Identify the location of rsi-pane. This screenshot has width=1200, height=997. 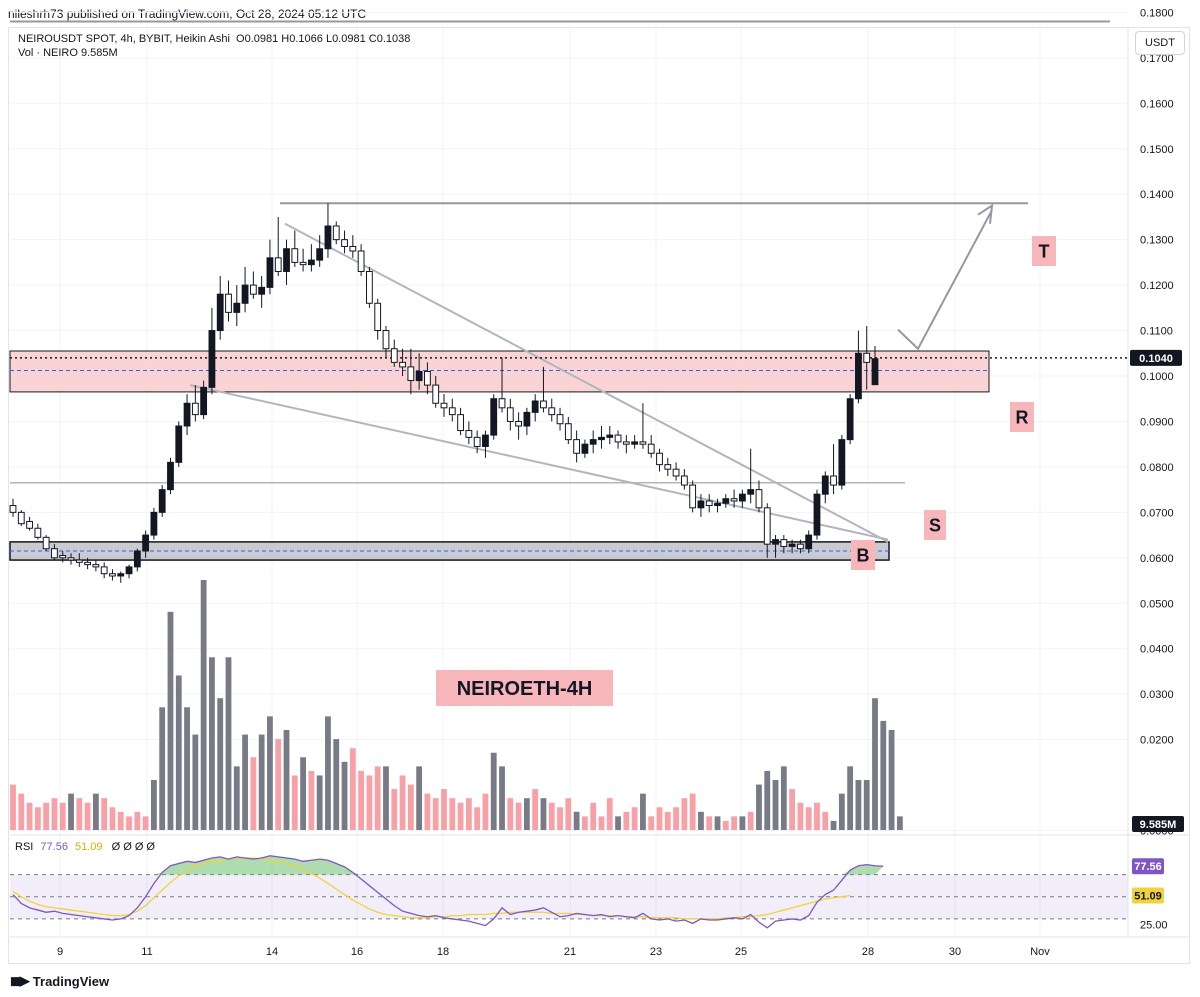
(600, 881).